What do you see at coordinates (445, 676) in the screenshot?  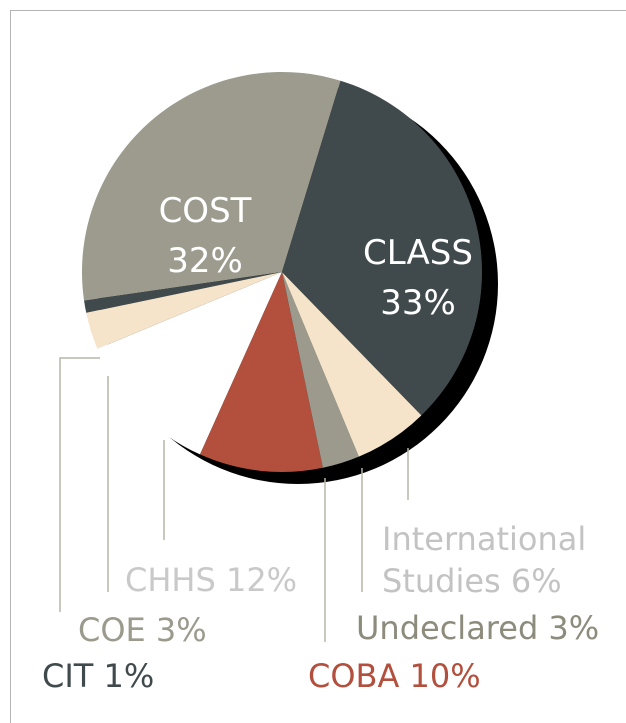 I see `value-label: 10%` at bounding box center [445, 676].